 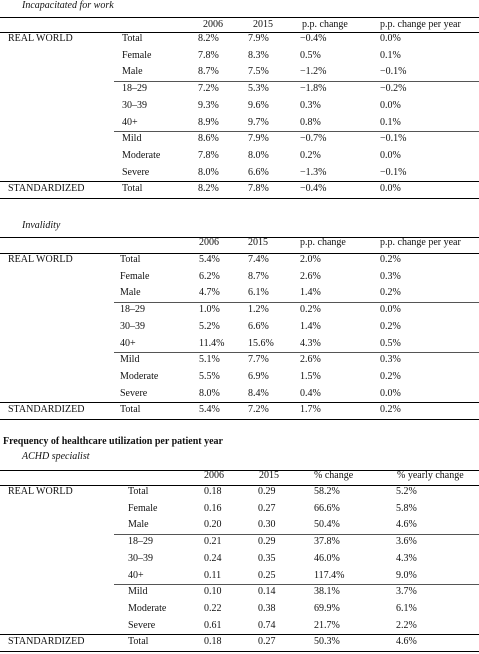 I want to click on header-bottom-rule, so click(x=239, y=32).